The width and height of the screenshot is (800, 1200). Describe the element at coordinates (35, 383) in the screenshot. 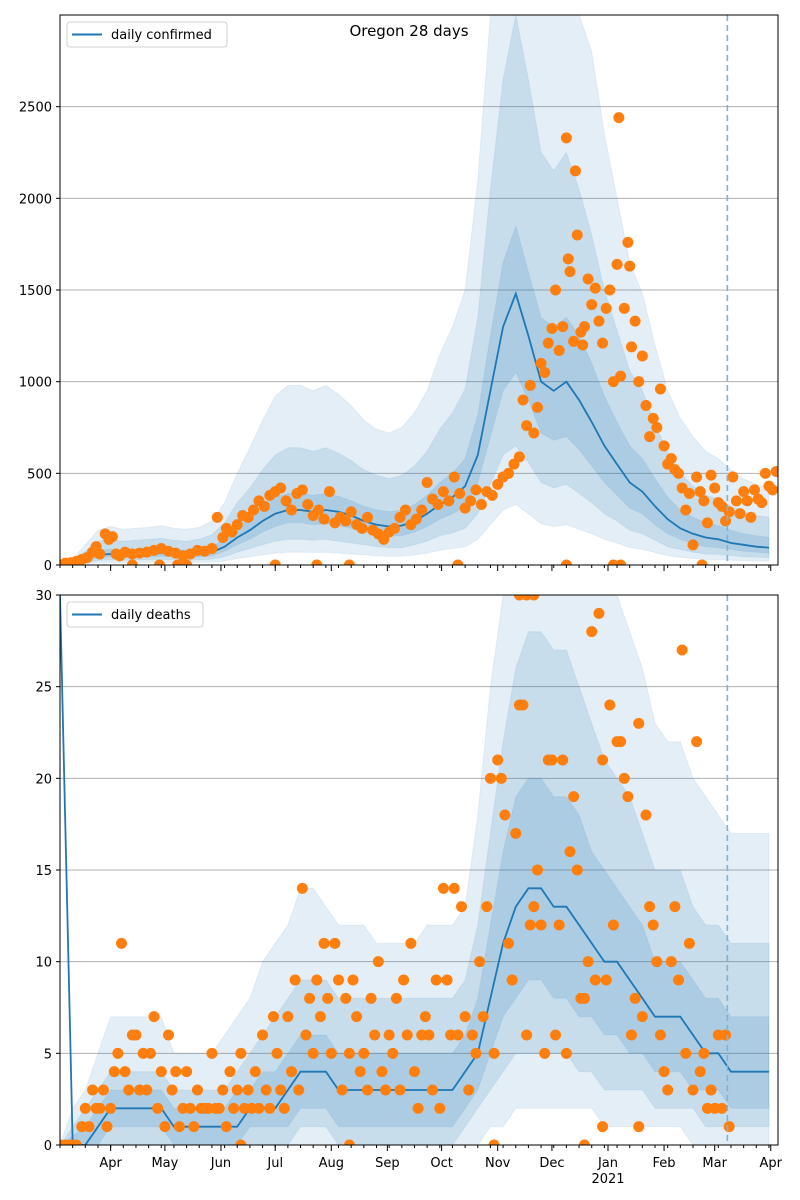

I see `y-tick-label: 1000` at that location.